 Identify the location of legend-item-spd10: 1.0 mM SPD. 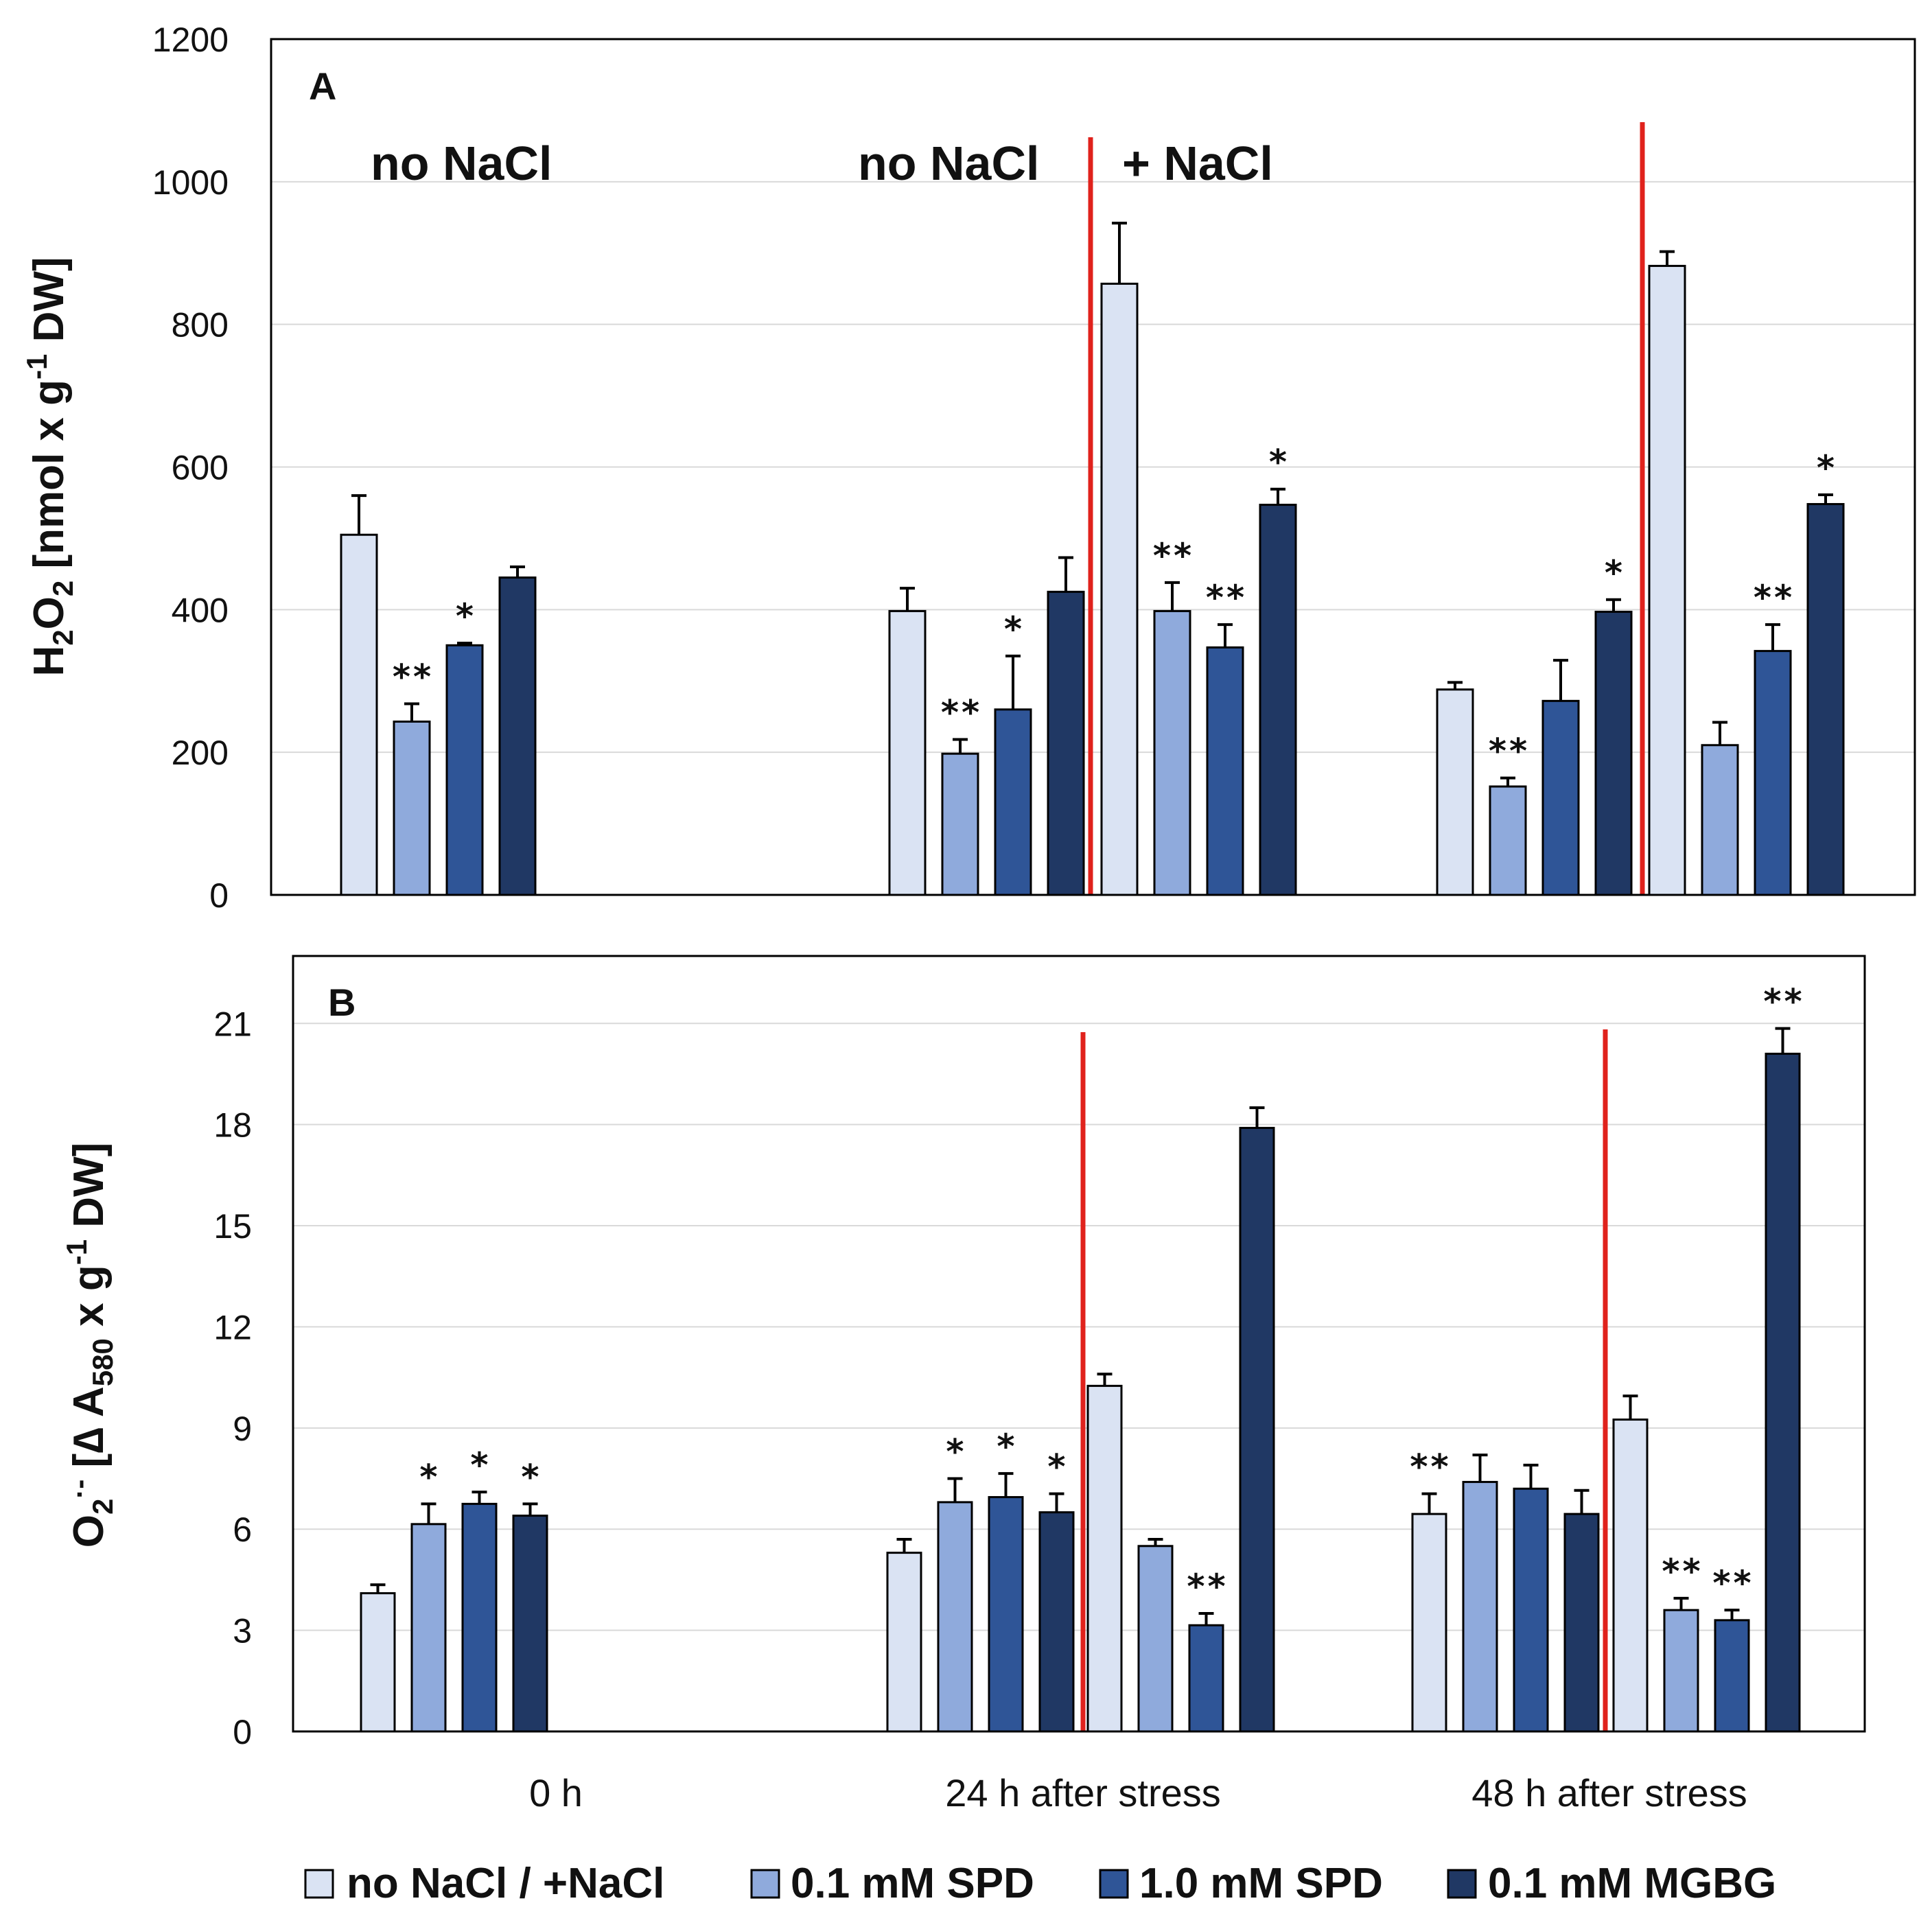
(1241, 1883).